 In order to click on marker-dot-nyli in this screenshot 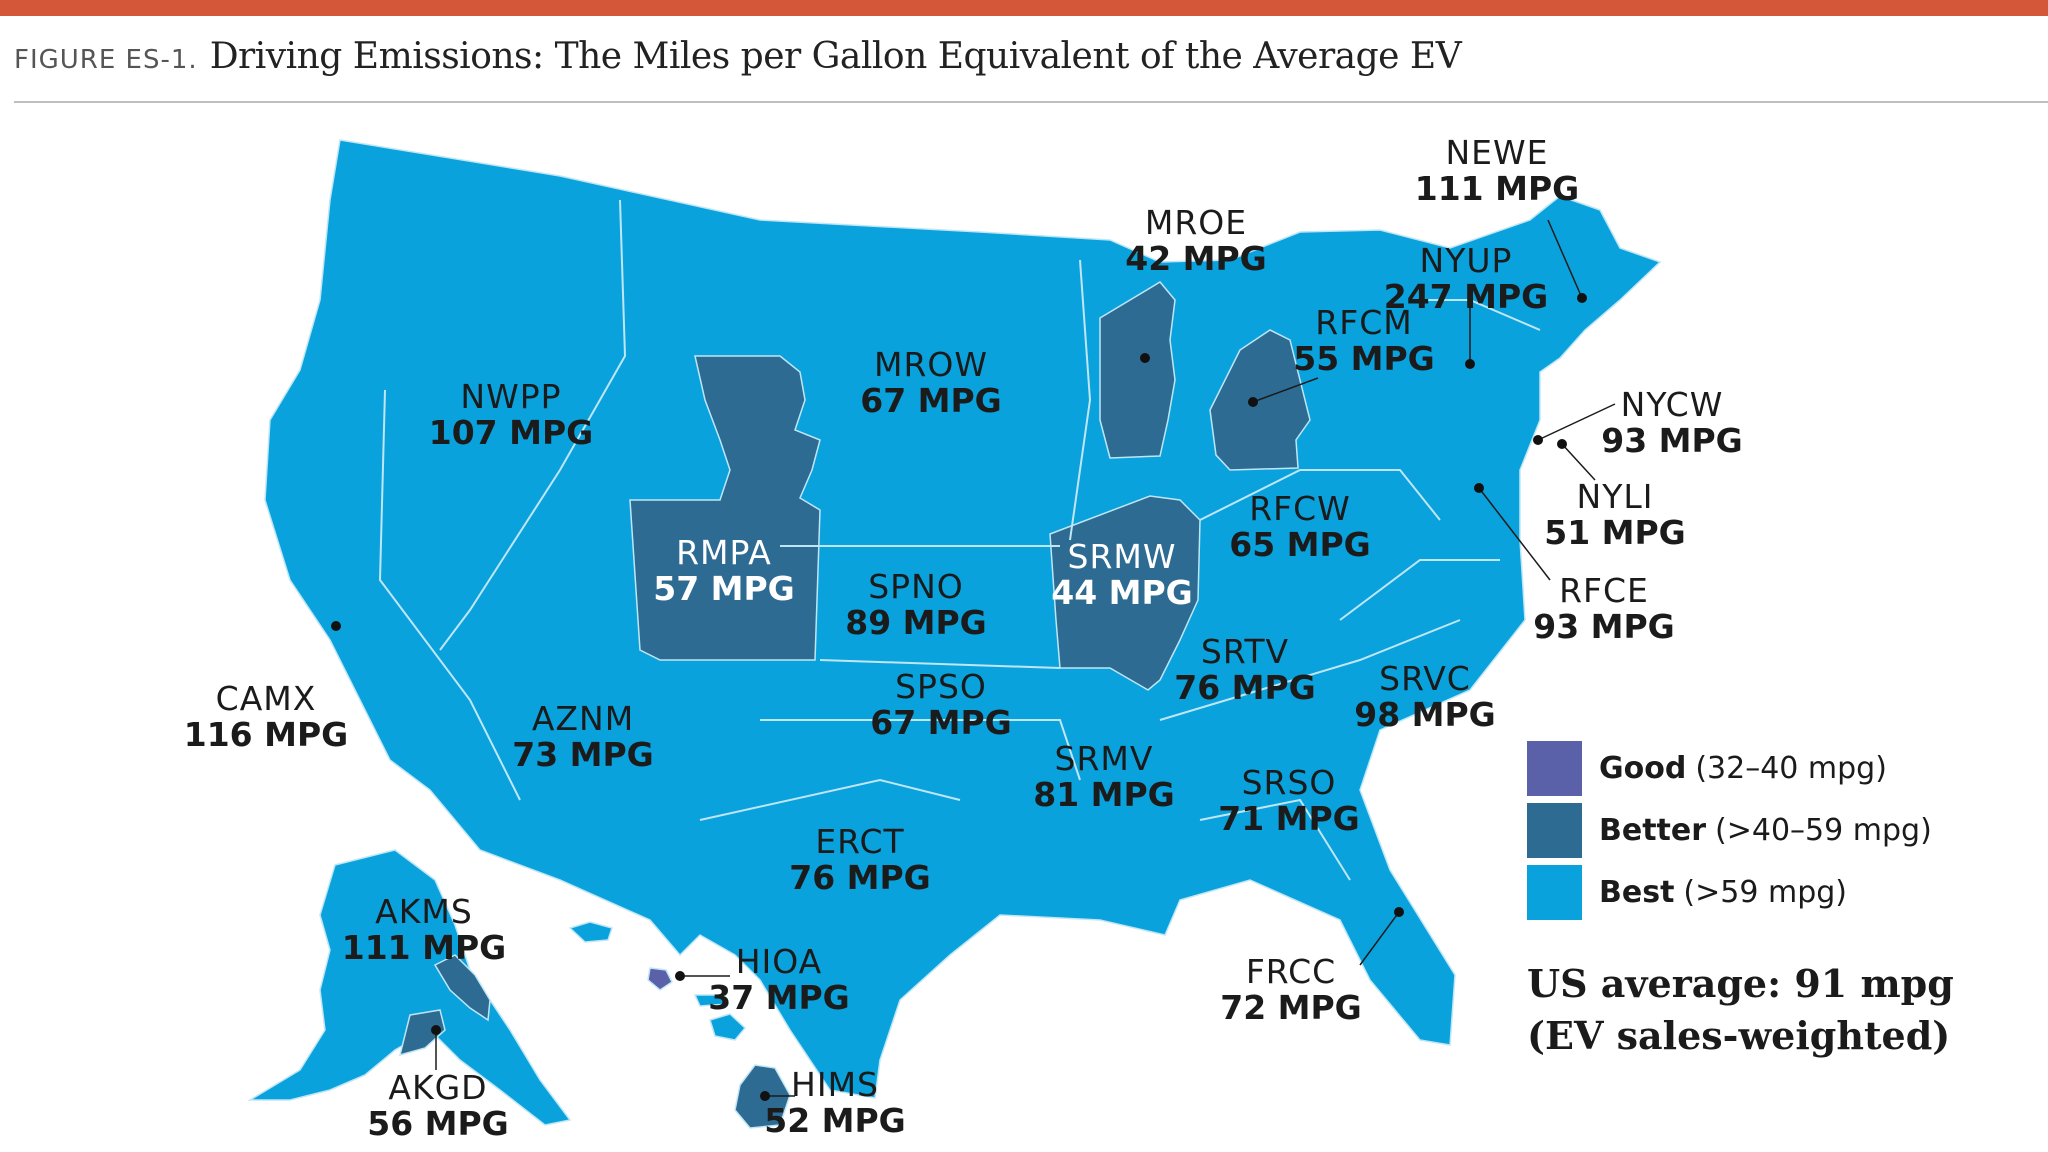, I will do `click(1562, 444)`.